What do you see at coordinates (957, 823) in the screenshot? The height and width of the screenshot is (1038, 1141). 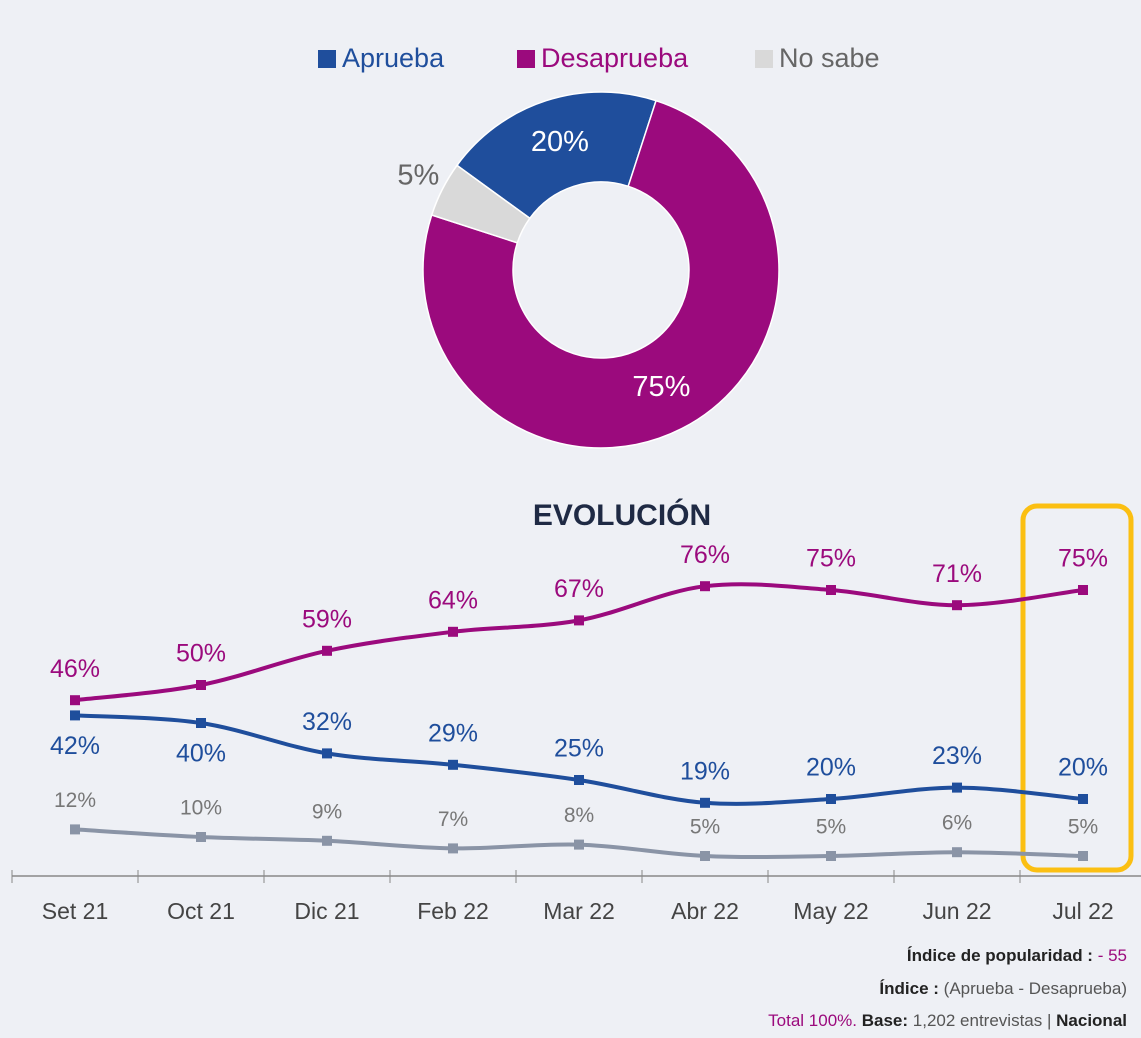 I see `data-label: 6%` at bounding box center [957, 823].